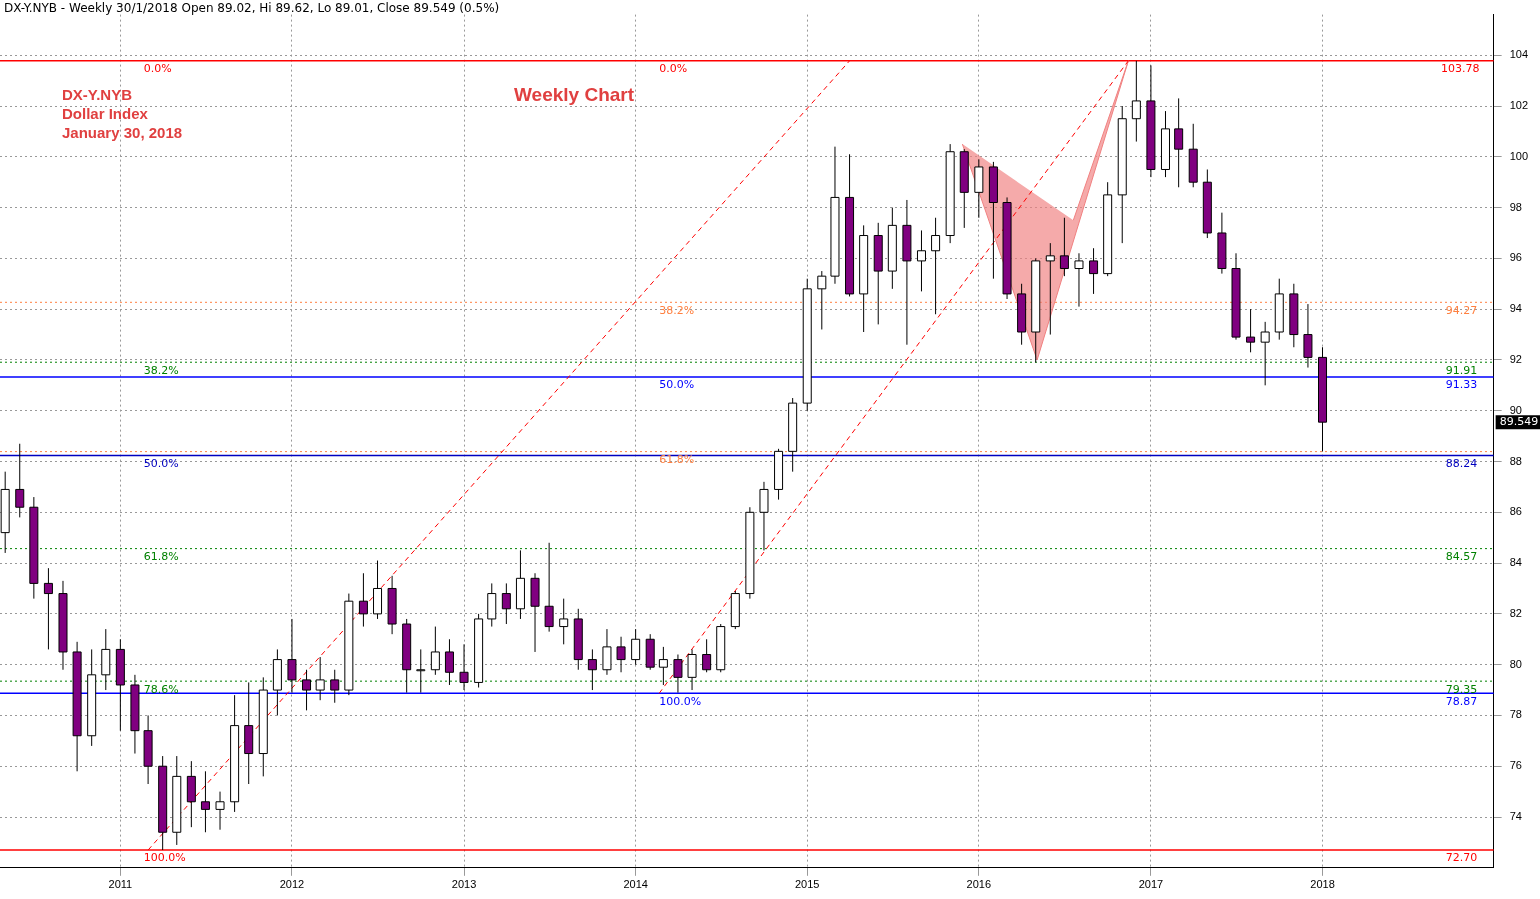 This screenshot has width=1540, height=899. Describe the element at coordinates (1515, 308) in the screenshot. I see `y-tick-label: 94` at that location.